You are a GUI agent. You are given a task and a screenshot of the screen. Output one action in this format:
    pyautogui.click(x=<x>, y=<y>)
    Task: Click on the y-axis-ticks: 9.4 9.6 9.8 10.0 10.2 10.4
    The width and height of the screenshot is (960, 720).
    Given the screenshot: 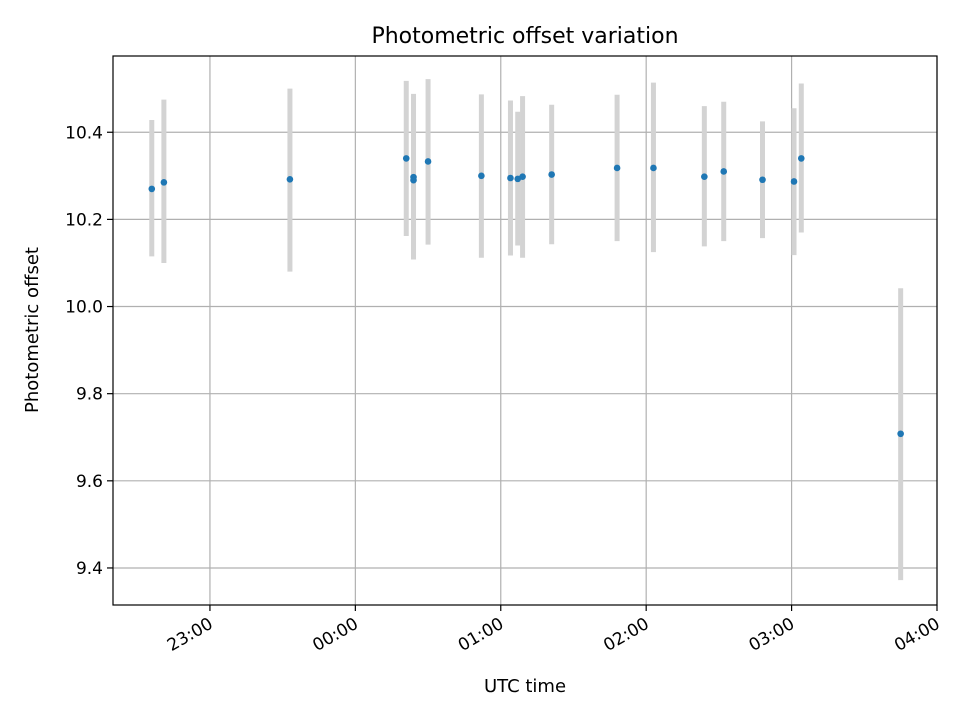 What is the action you would take?
    pyautogui.click(x=89, y=351)
    